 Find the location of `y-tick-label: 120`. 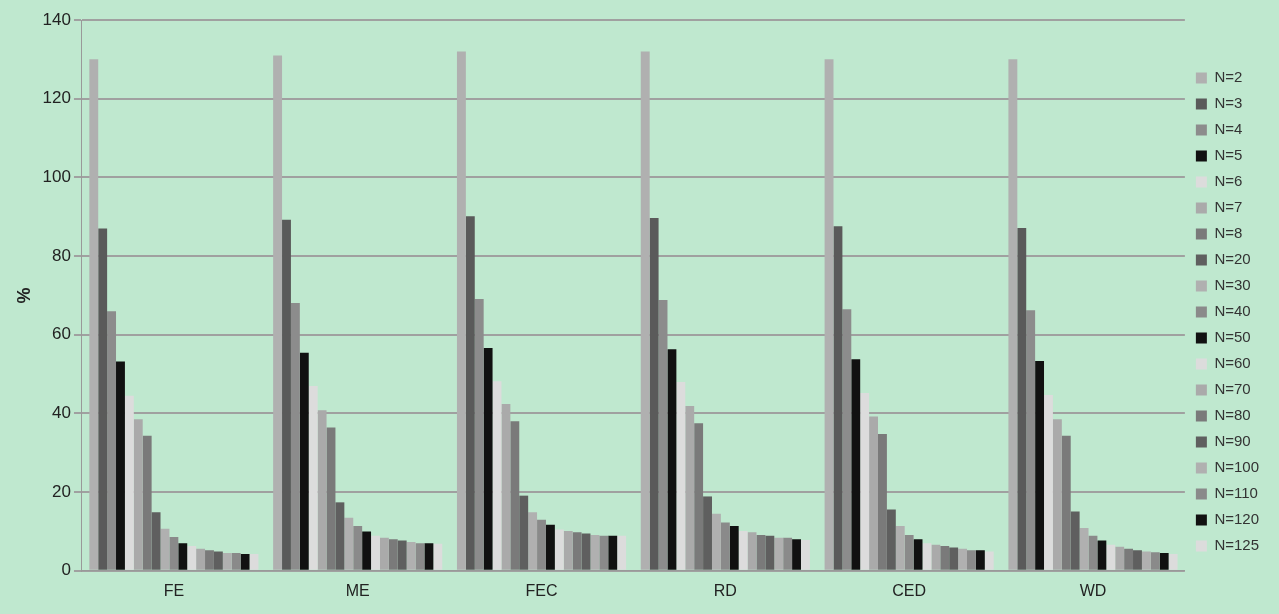

y-tick-label: 120 is located at coordinates (56, 98).